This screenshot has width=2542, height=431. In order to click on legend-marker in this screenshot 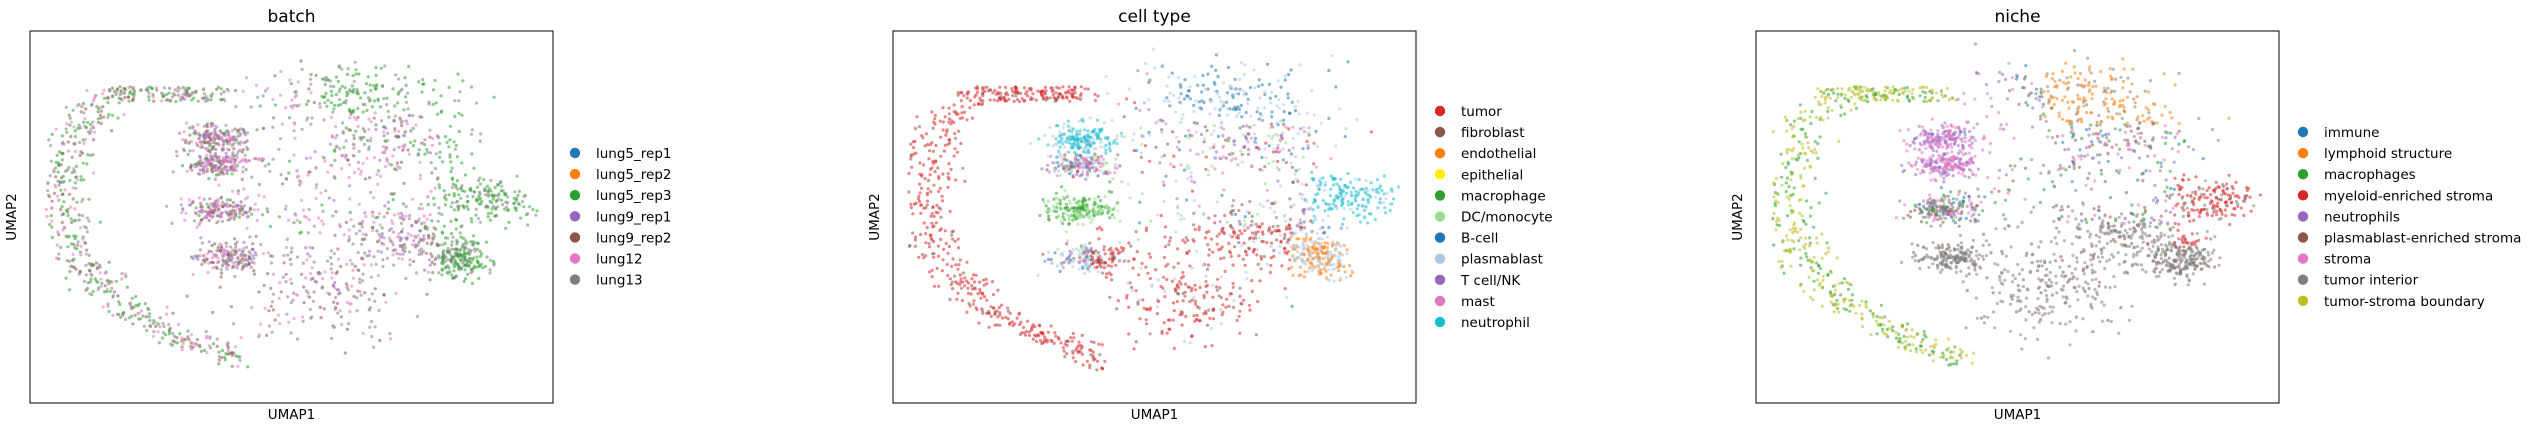, I will do `click(575, 195)`.